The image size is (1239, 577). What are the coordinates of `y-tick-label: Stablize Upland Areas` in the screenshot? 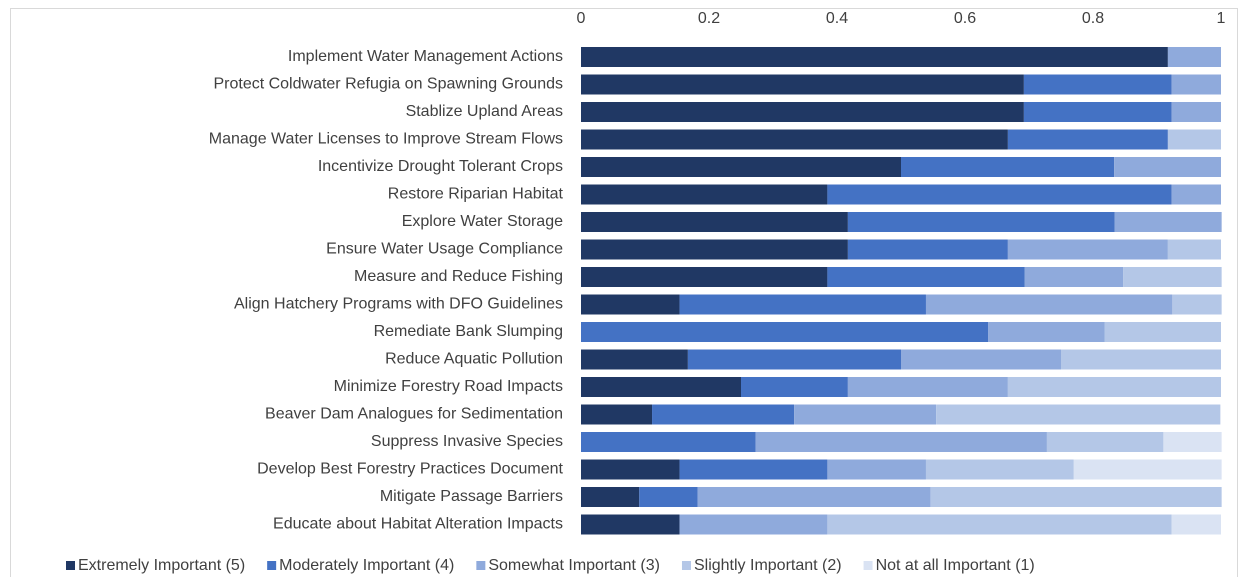 It's located at (484, 111).